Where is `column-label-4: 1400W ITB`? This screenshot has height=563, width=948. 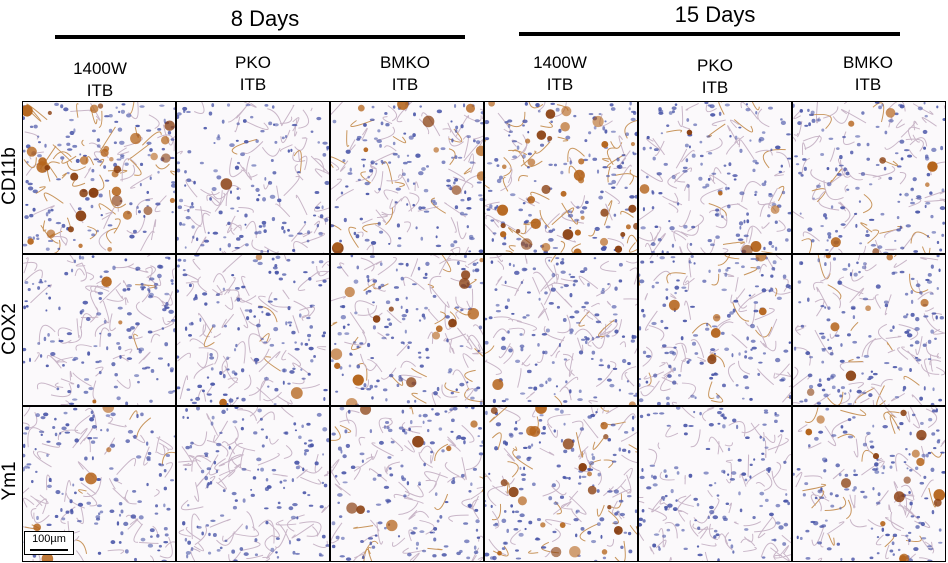
column-label-4: 1400W ITB is located at coordinates (560, 74).